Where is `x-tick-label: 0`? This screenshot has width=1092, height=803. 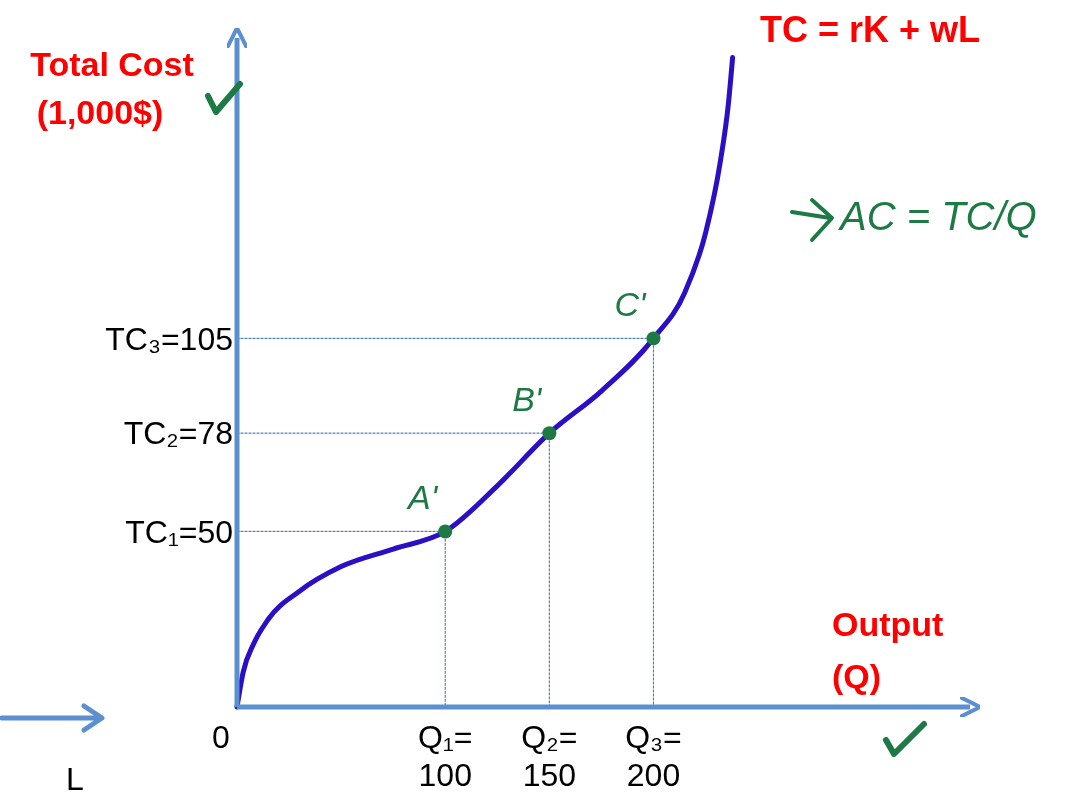 x-tick-label: 0 is located at coordinates (221, 737).